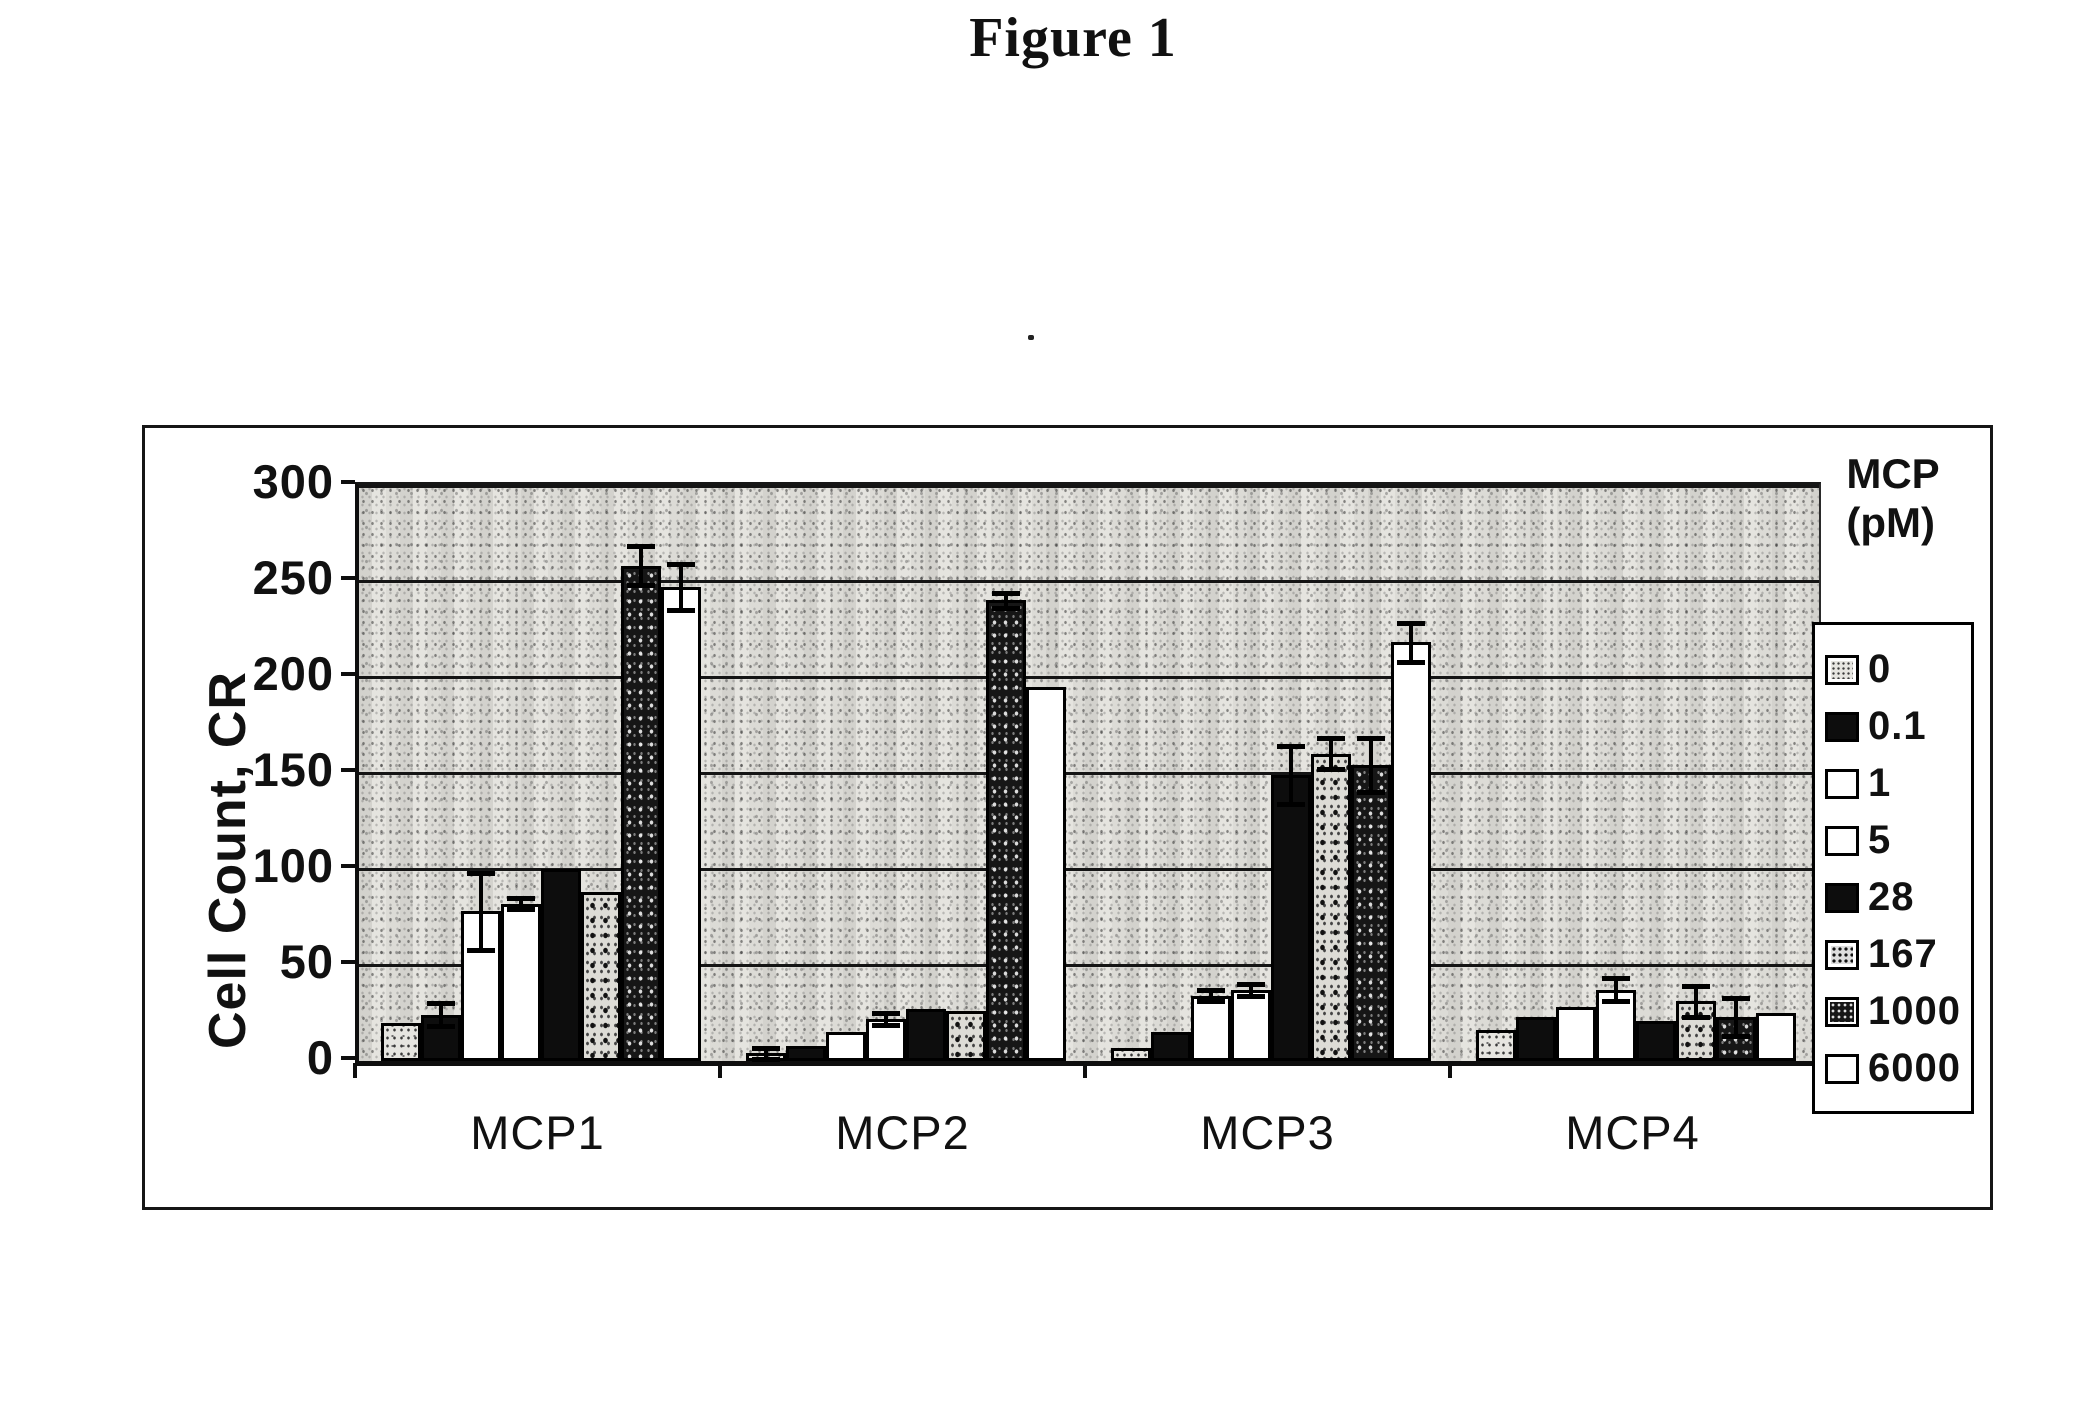 Image resolution: width=2075 pixels, height=1424 pixels. Describe the element at coordinates (1880, 669) in the screenshot. I see `legend-label: 0` at that location.